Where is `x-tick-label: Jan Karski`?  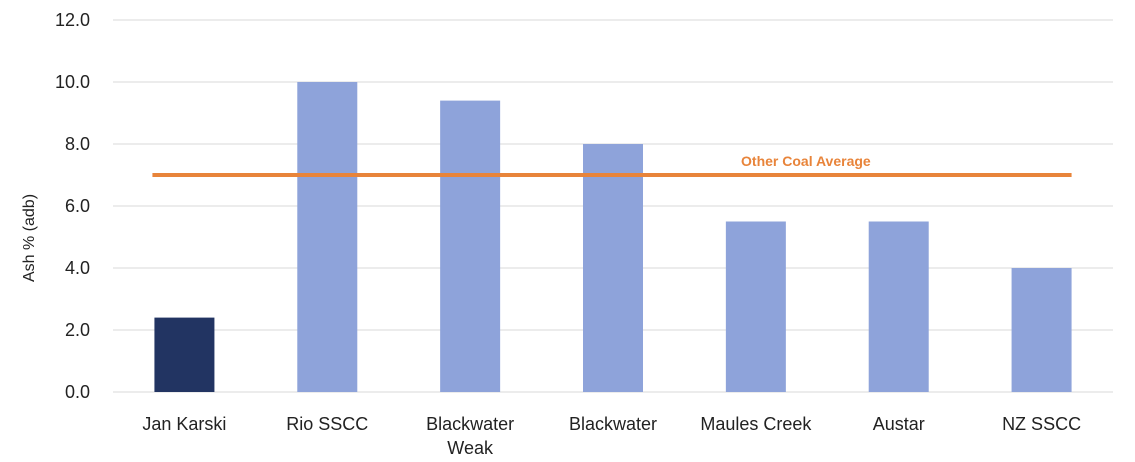
x-tick-label: Jan Karski is located at coordinates (184, 424).